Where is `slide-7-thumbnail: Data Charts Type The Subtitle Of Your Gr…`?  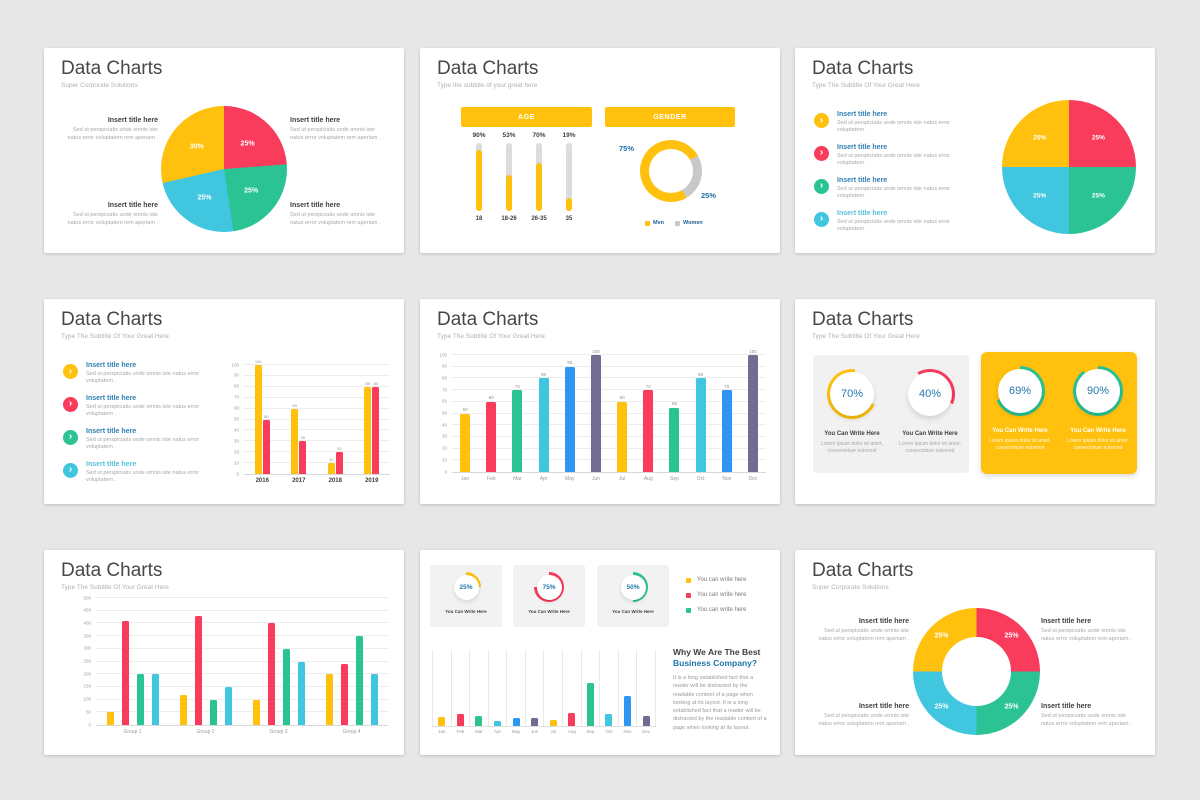
slide-7-thumbnail: Data Charts Type The Subtitle Of Your Gr… is located at coordinates (224, 652).